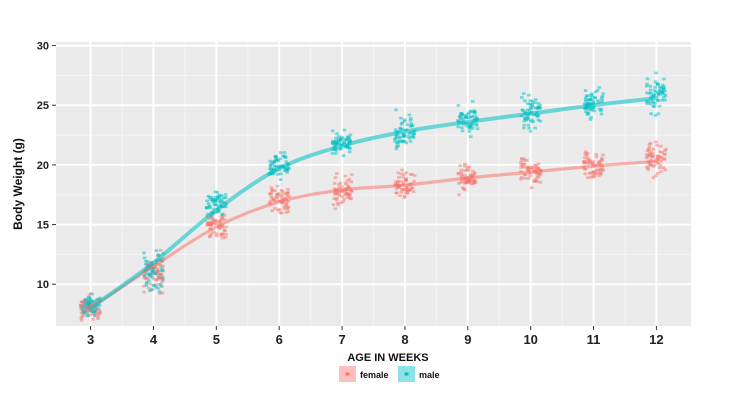 The height and width of the screenshot is (405, 730). What do you see at coordinates (656, 339) in the screenshot?
I see `x-tick-label: 12` at bounding box center [656, 339].